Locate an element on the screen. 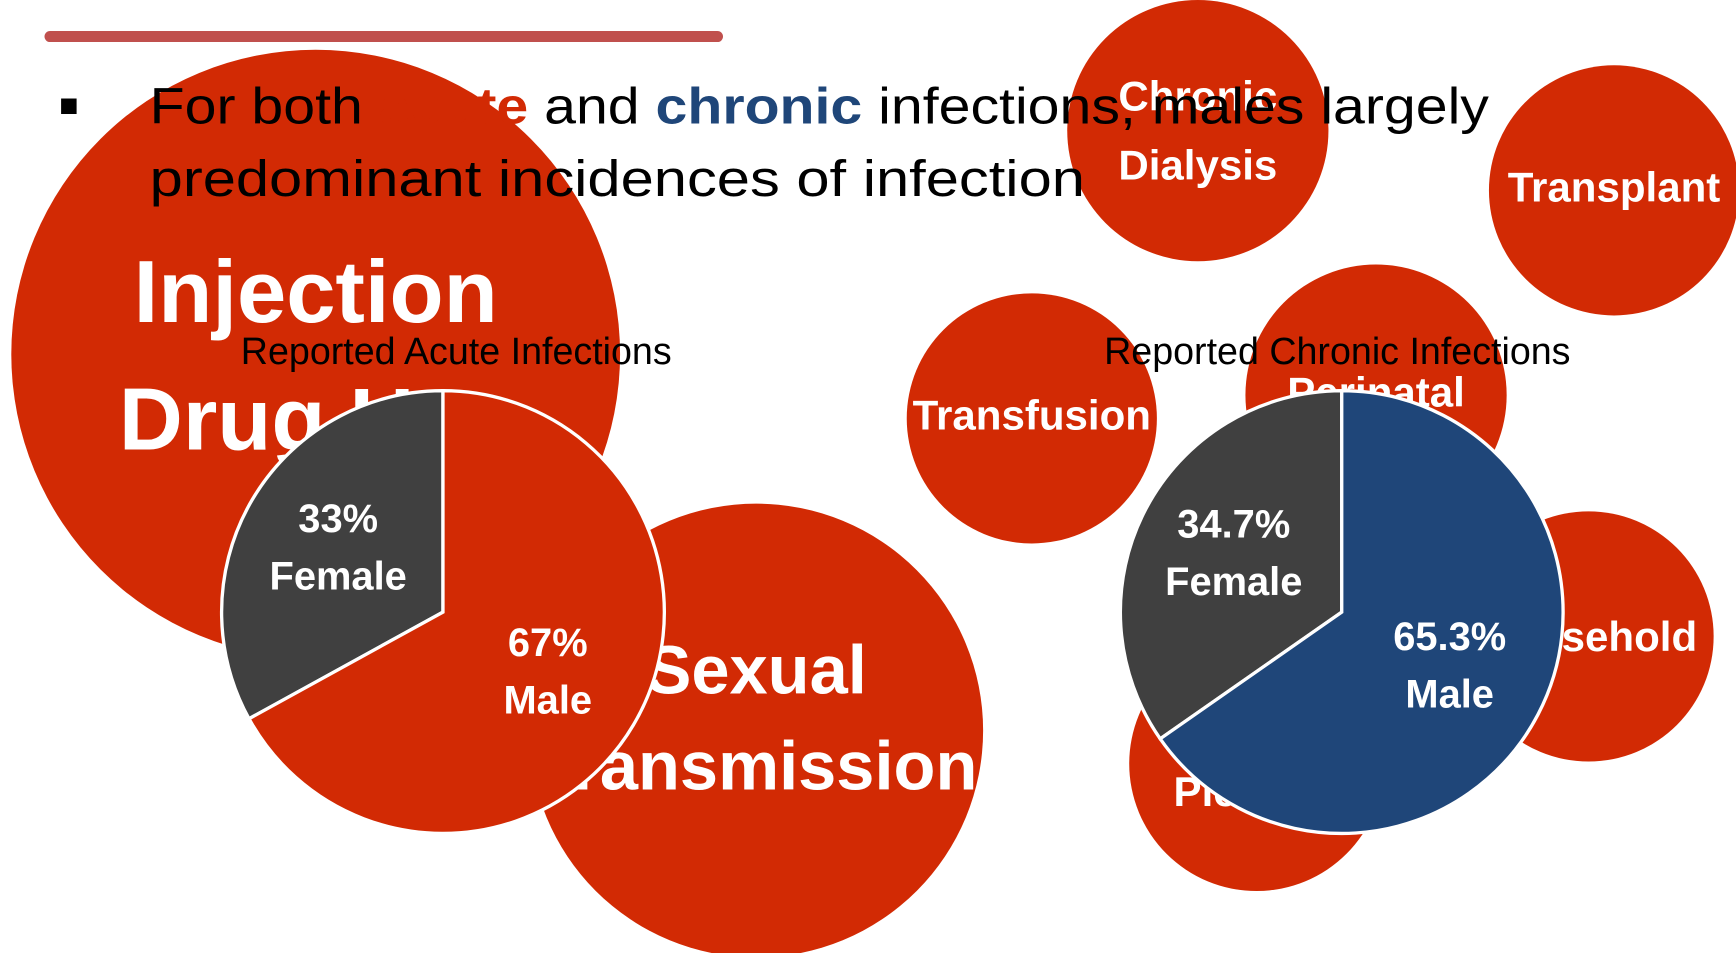 Image resolution: width=1736 pixels, height=953 pixels. bubble-label: Dialysis is located at coordinates (1197, 164).